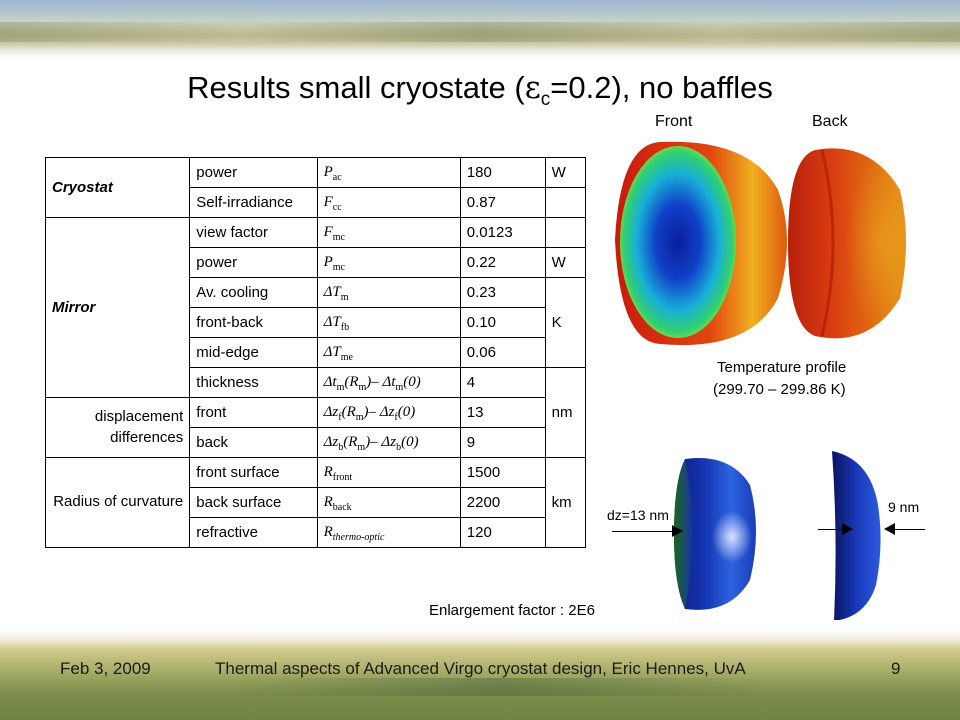 This screenshot has height=720, width=960. What do you see at coordinates (117, 502) in the screenshot?
I see `group-radius: Radius of curvature` at bounding box center [117, 502].